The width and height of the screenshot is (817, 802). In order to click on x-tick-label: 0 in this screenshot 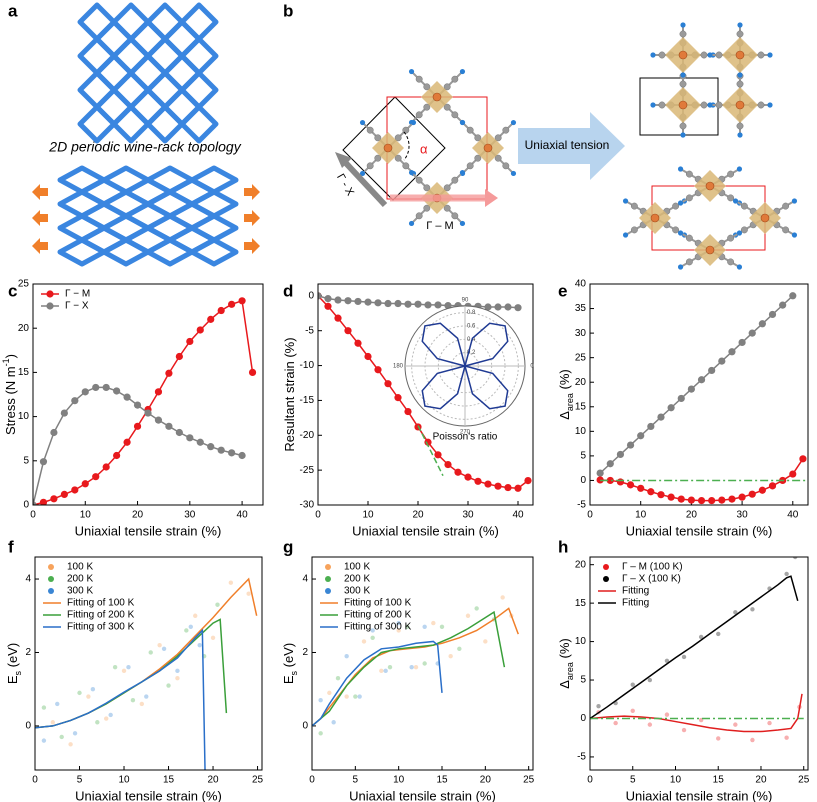, I will do `click(318, 515)`.